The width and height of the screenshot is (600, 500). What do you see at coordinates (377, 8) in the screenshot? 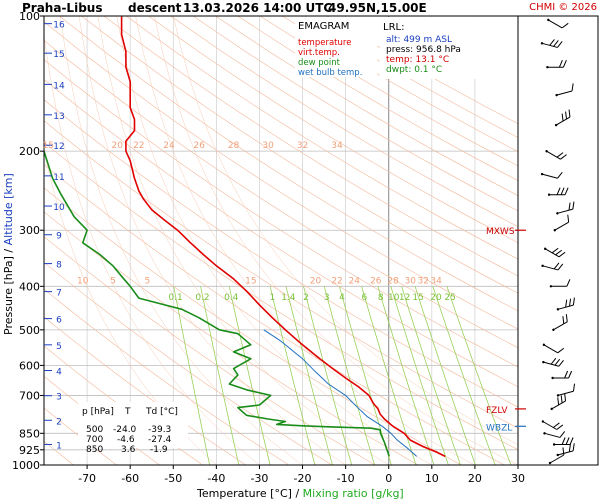
I see `station-position: 49.95N,15.00E` at bounding box center [377, 8].